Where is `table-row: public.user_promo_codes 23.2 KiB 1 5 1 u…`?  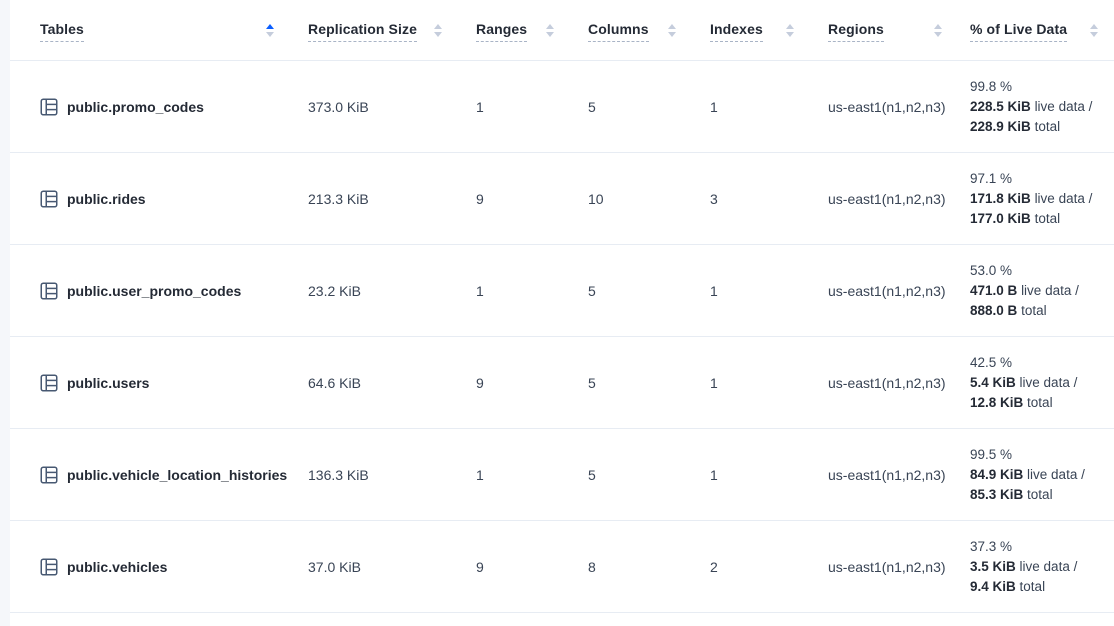
table-row: public.user_promo_codes 23.2 KiB 1 5 1 u… is located at coordinates (562, 291).